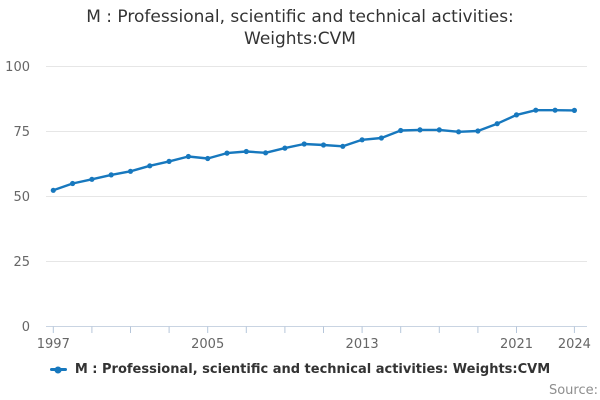 This screenshot has height=400, width=600. I want to click on y-axis-label: 25, so click(21, 262).